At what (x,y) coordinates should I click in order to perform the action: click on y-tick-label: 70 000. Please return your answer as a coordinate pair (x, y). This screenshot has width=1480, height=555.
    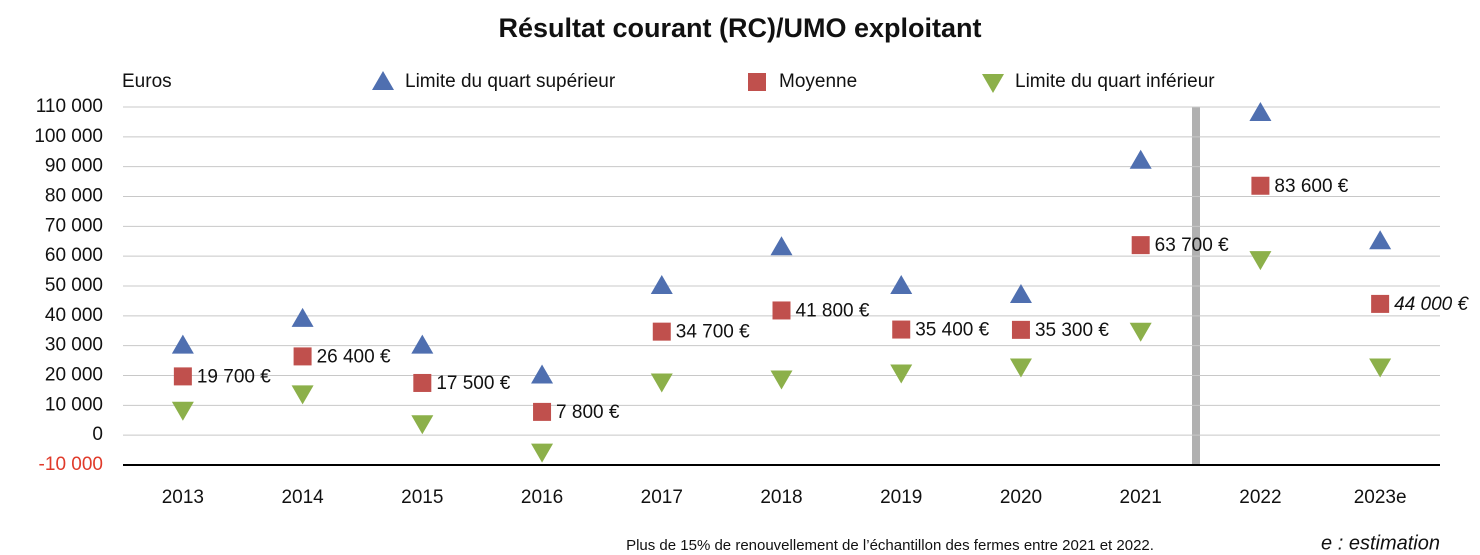
    Looking at the image, I should click on (74, 225).